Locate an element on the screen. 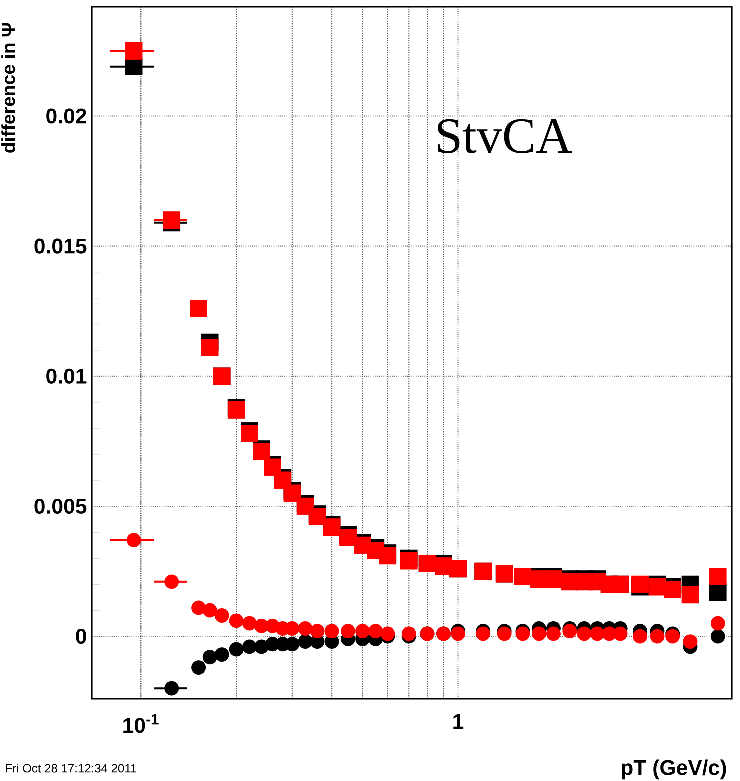  x-tick-label: 1 is located at coordinates (459, 722).